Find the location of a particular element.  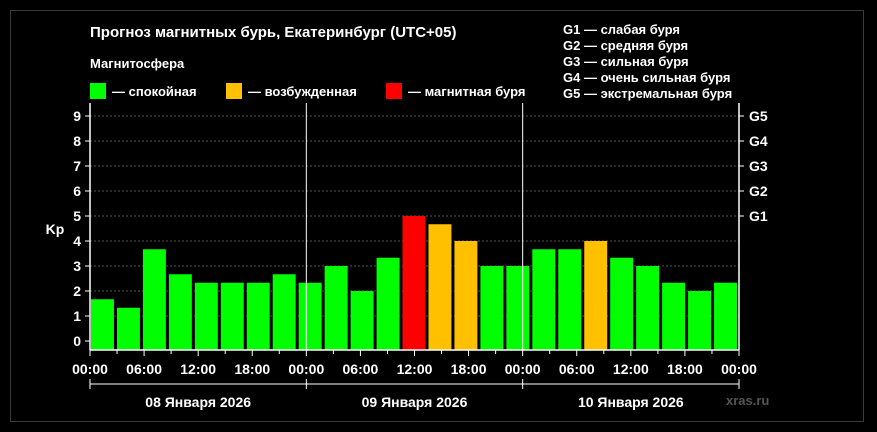

g-tick-label: G3 is located at coordinates (758, 166).